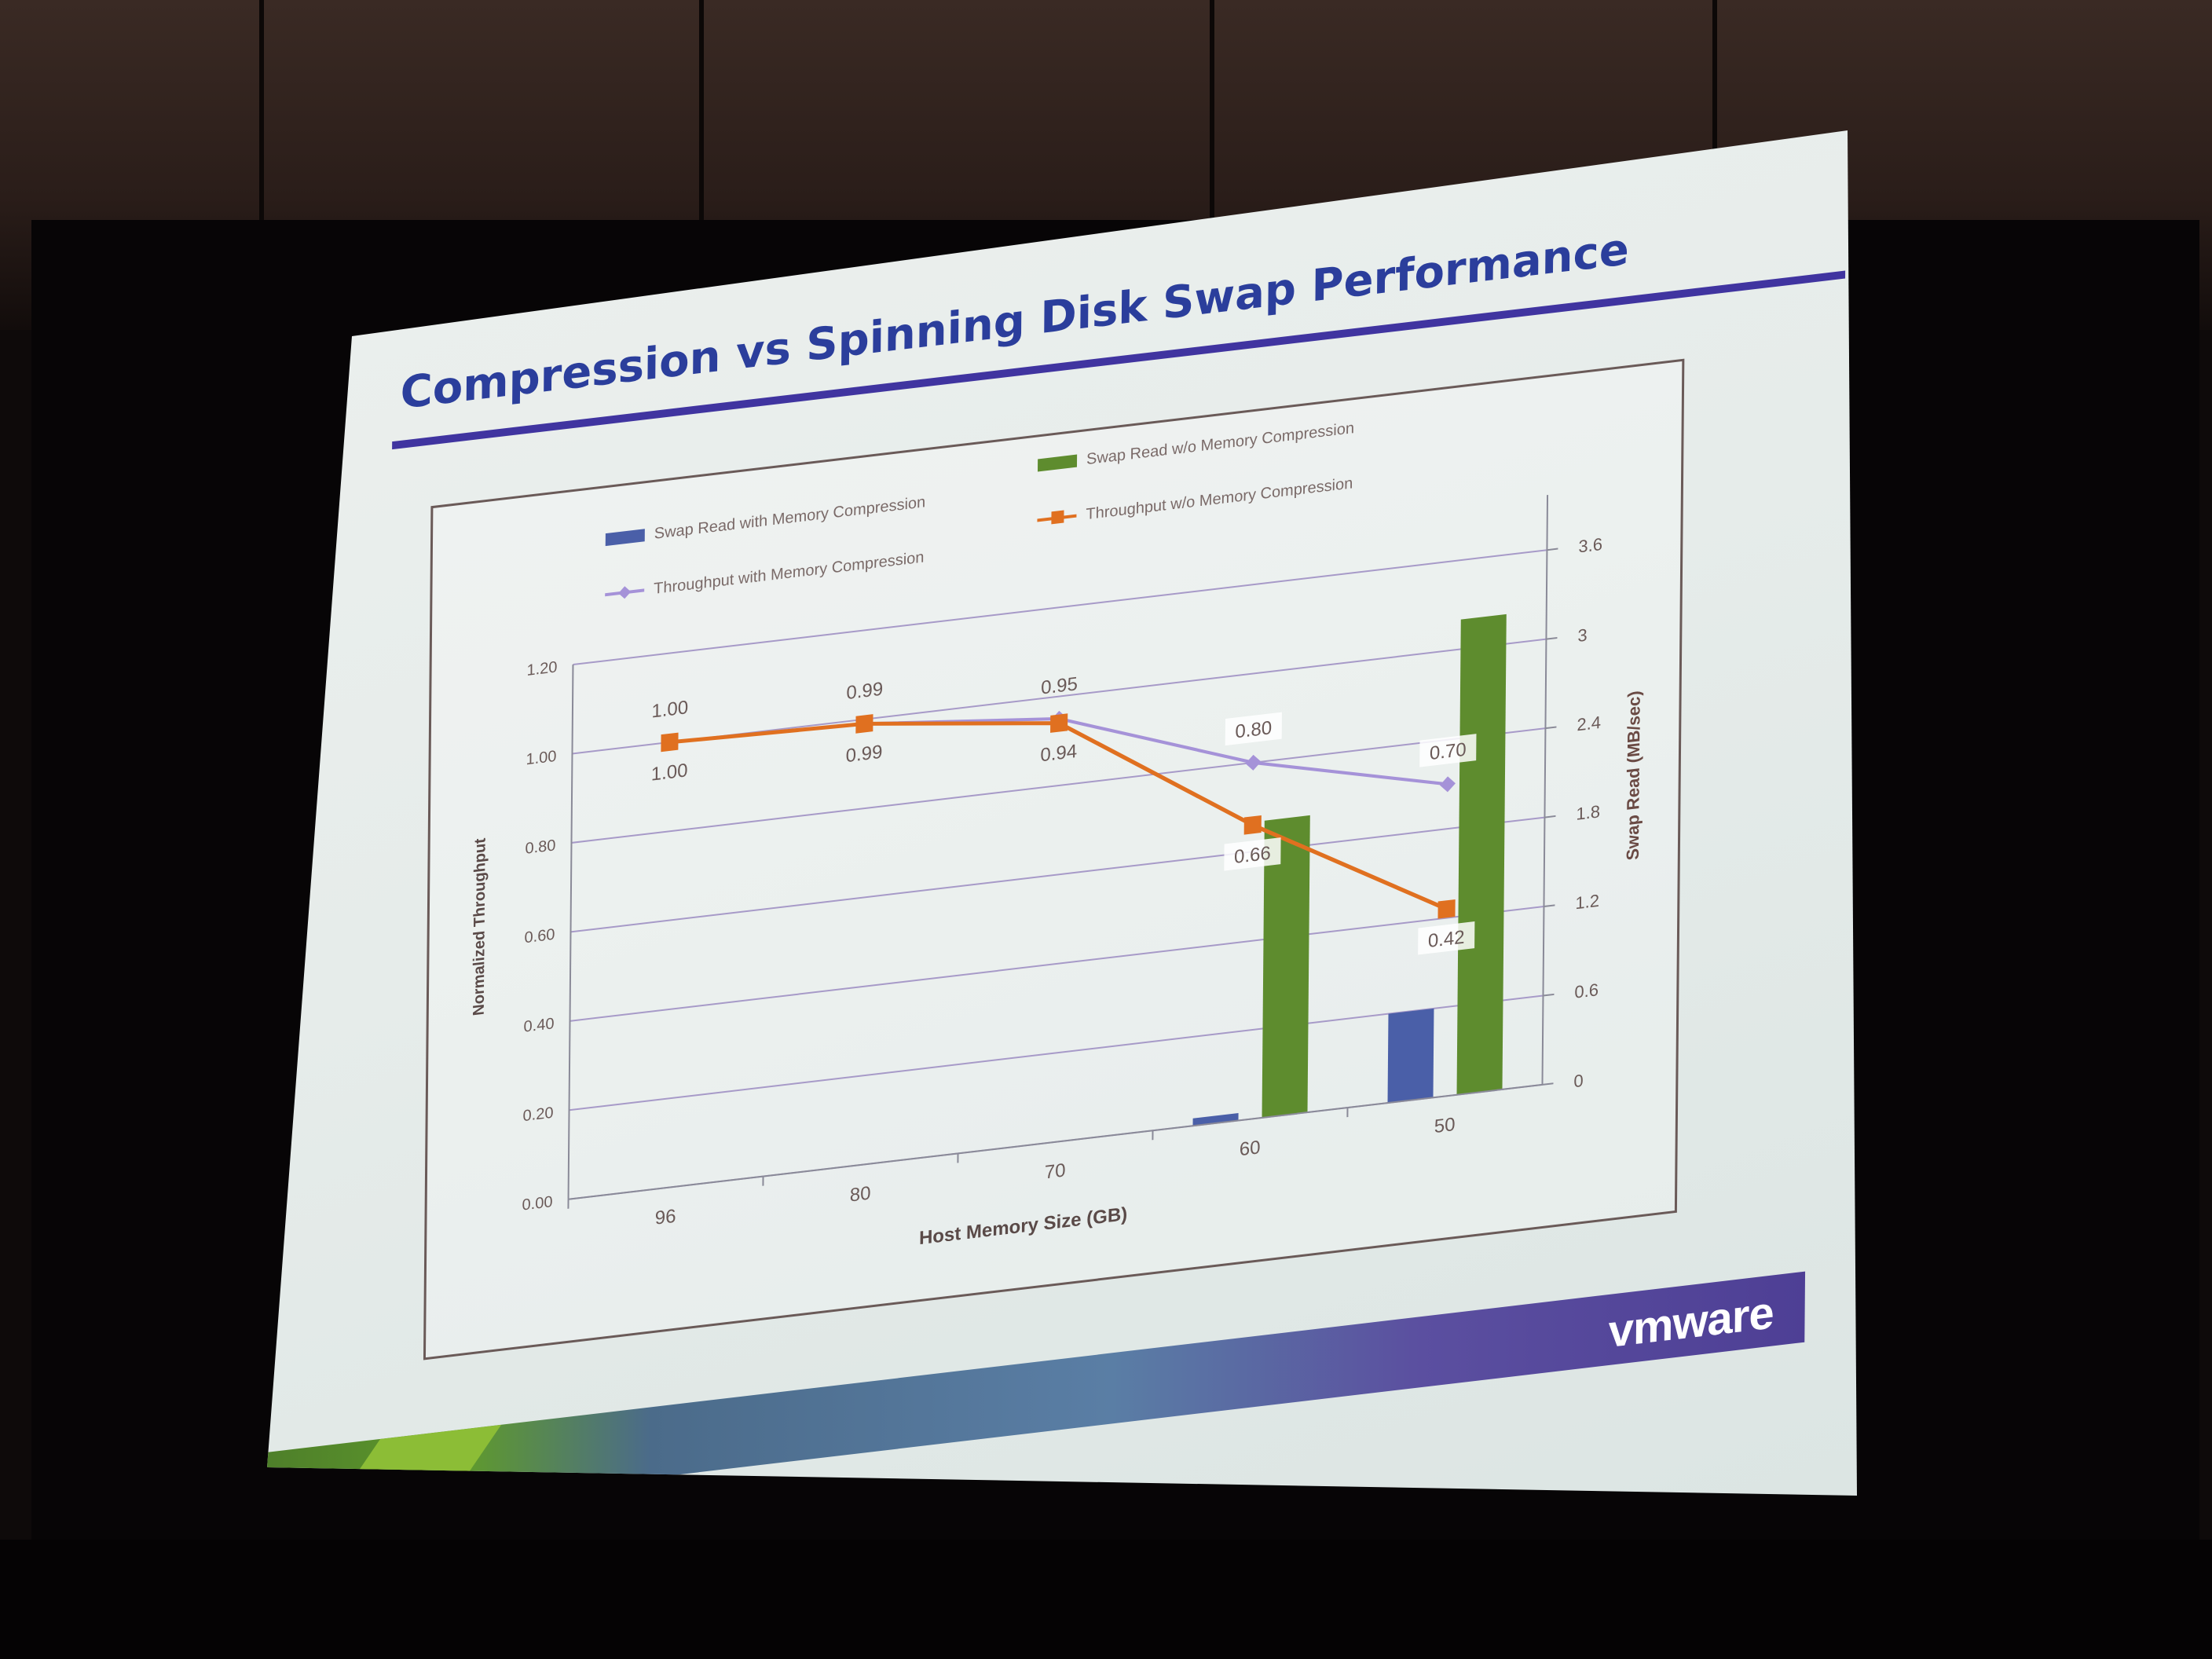 Image resolution: width=2212 pixels, height=1659 pixels. I want to click on y-tick-label: 0.80, so click(540, 847).